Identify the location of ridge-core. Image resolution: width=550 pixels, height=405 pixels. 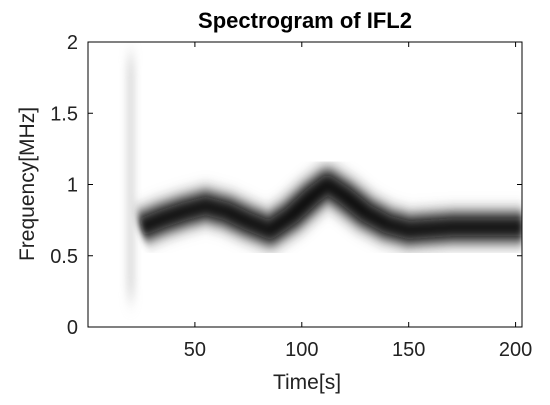
(330, 207).